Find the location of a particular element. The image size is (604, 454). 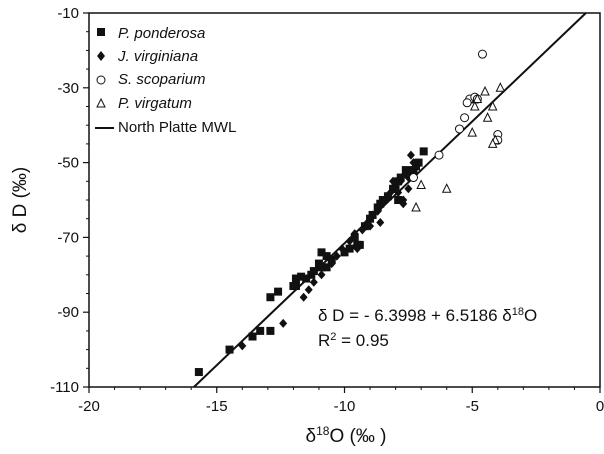

x-tick-label: -5 is located at coordinates (472, 406).